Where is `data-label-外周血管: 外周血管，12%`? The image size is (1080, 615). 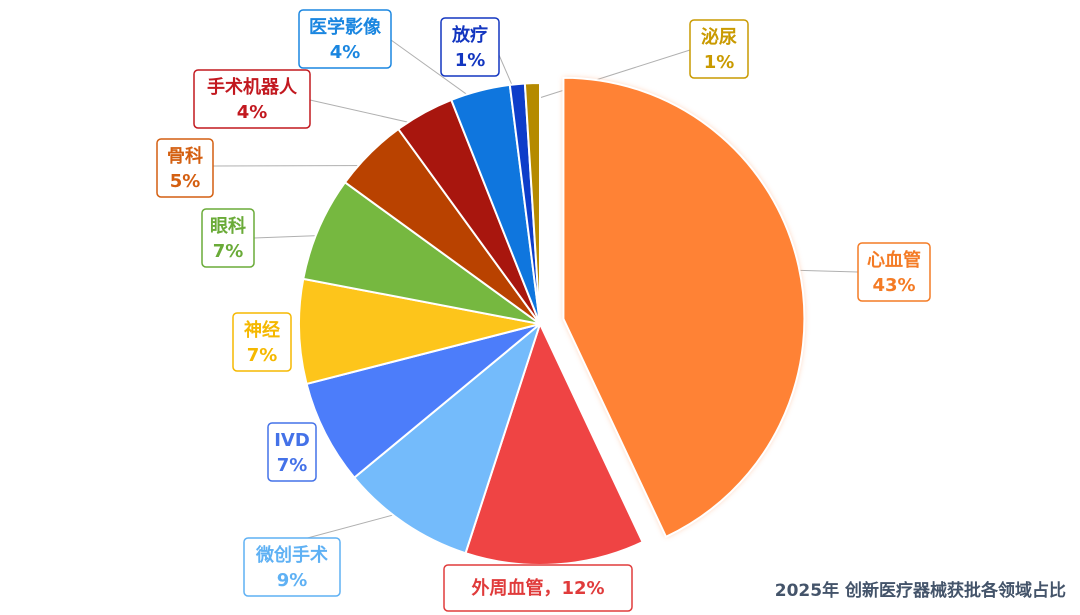
data-label-外周血管: 外周血管，12% is located at coordinates (538, 588).